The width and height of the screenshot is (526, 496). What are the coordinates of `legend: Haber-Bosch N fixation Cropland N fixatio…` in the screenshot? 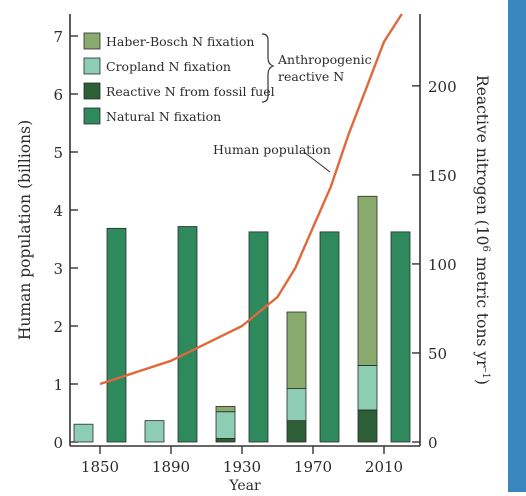 It's located at (179, 78).